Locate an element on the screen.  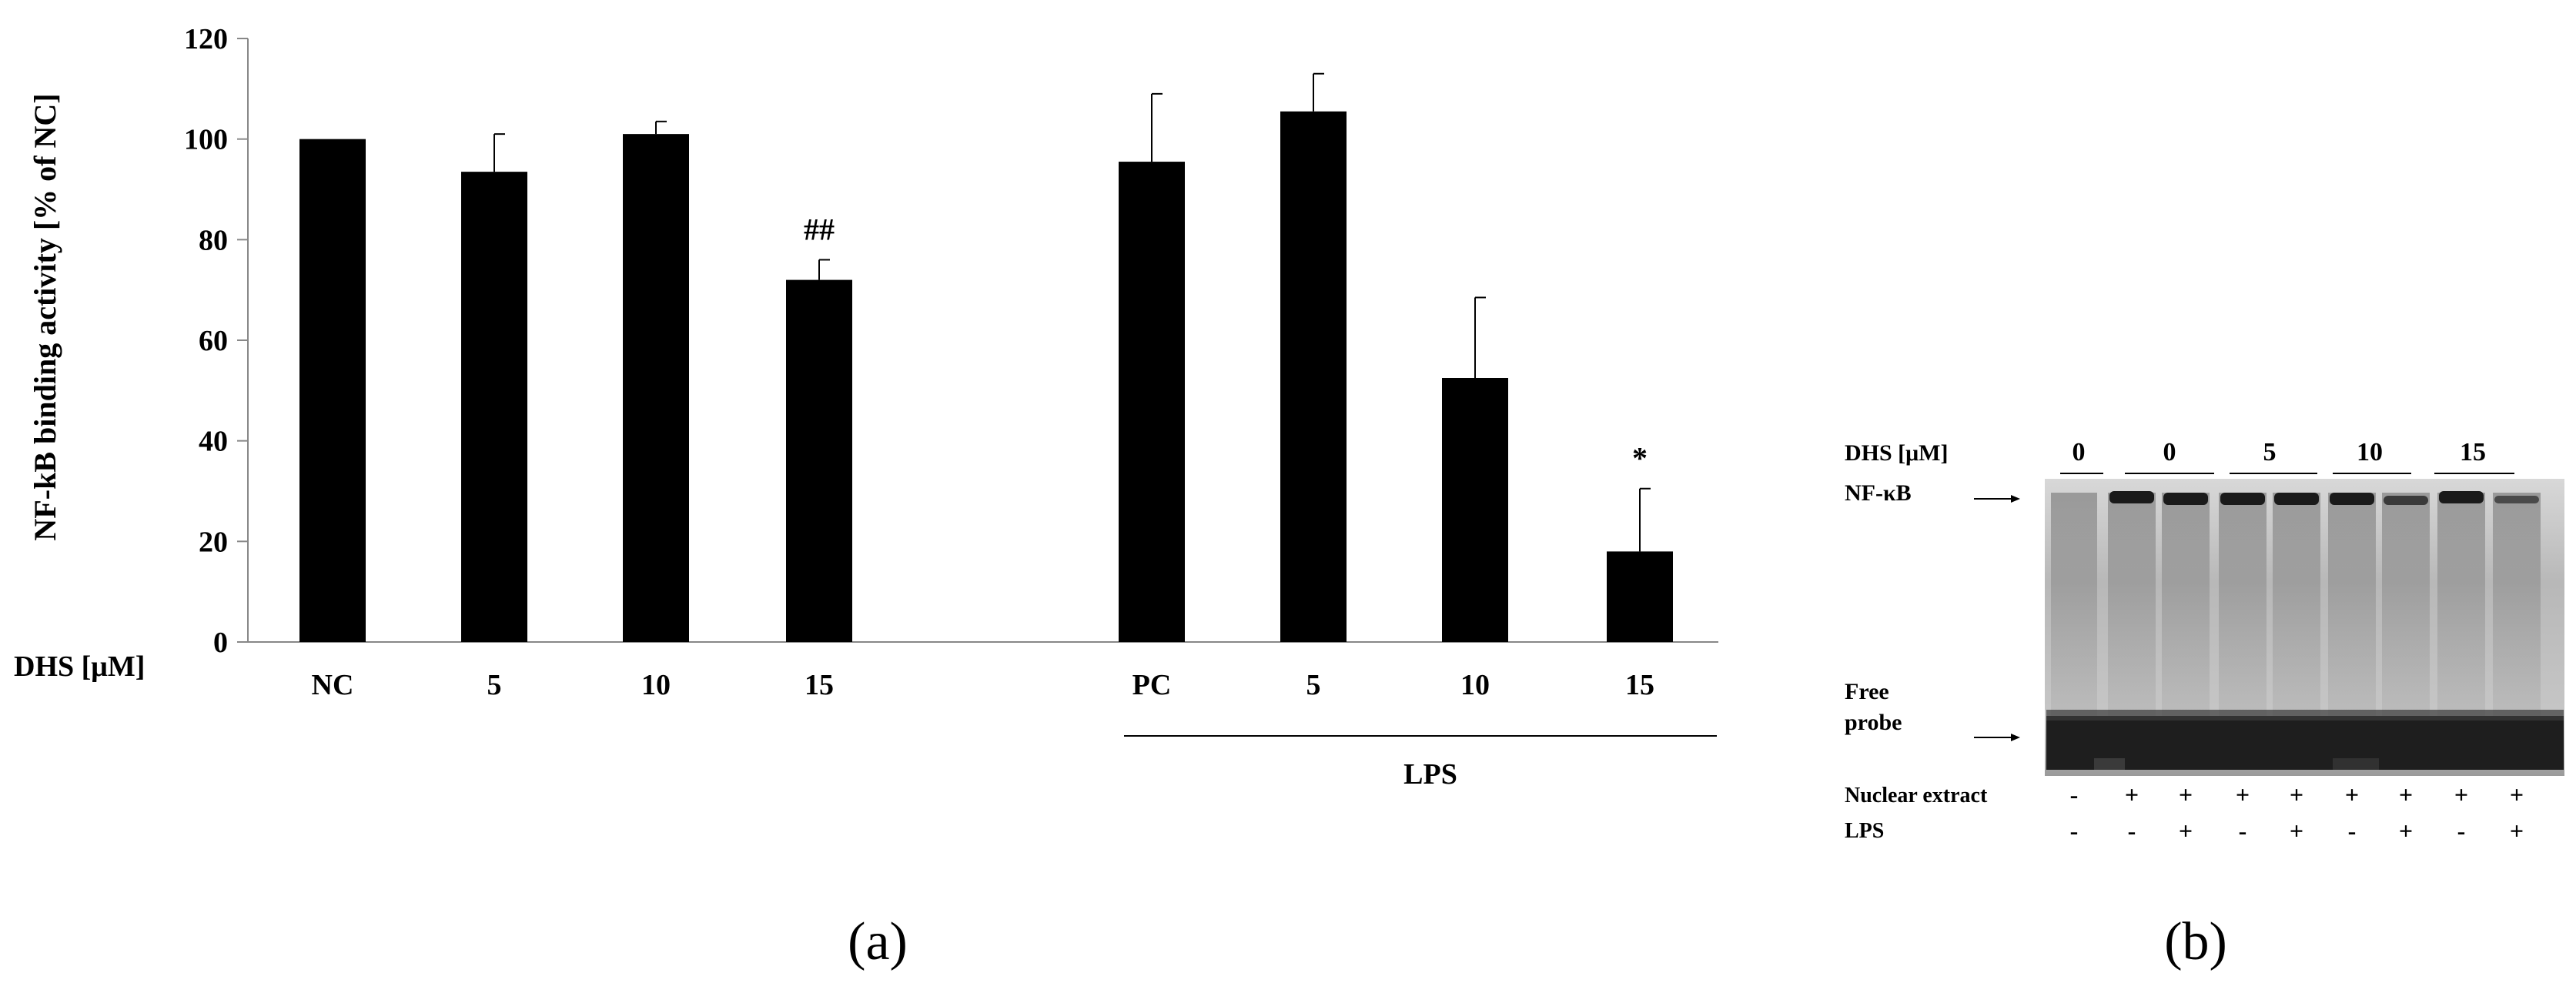
dose-group-0a: 0 is located at coordinates (2081, 456).